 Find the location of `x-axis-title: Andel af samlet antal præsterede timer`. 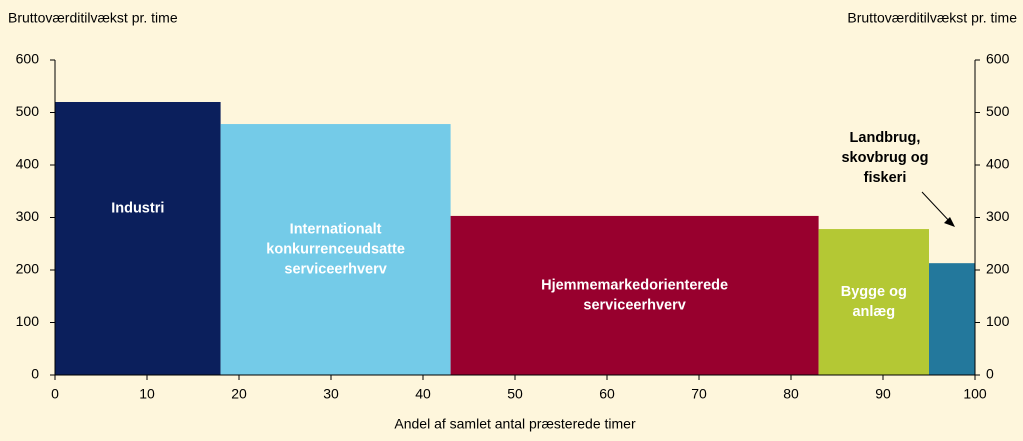

x-axis-title: Andel af samlet antal præsterede timer is located at coordinates (515, 424).